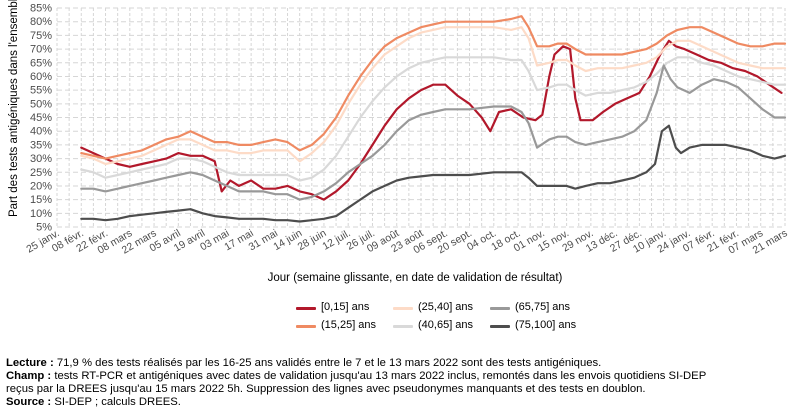 Image resolution: width=805 pixels, height=420 pixels. I want to click on y-tick-label: 15%, so click(41, 200).